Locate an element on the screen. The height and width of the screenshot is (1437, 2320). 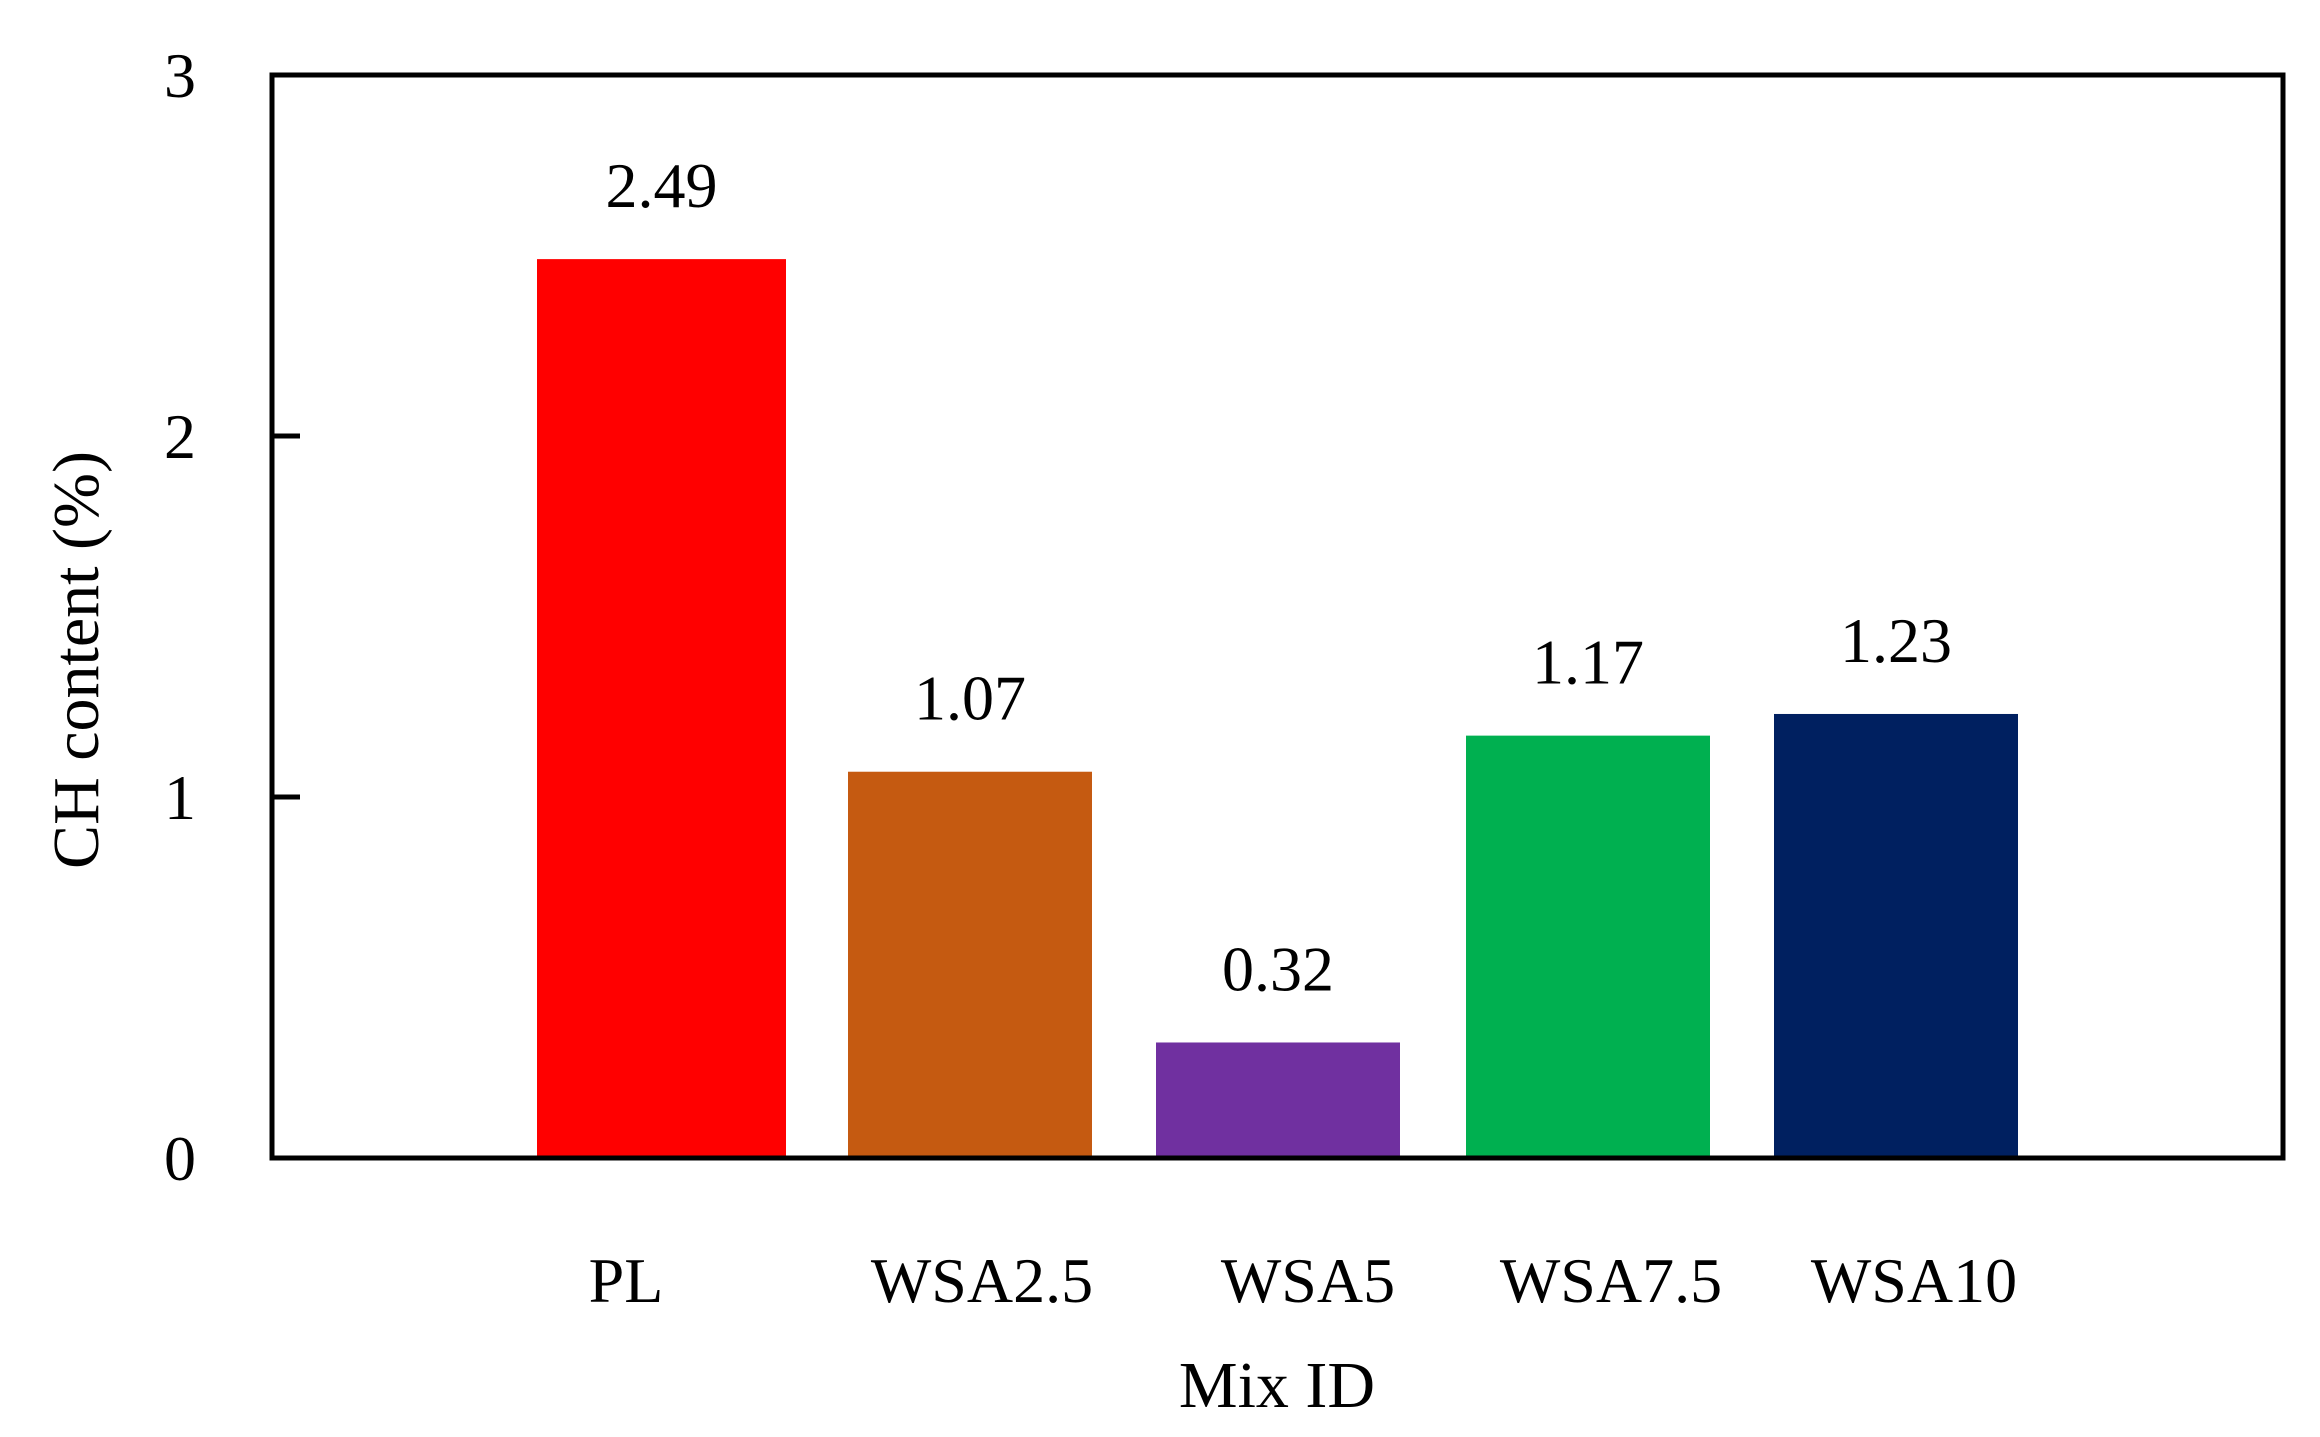
category-label-wsa7-5: WSA7.5 is located at coordinates (1611, 1280).